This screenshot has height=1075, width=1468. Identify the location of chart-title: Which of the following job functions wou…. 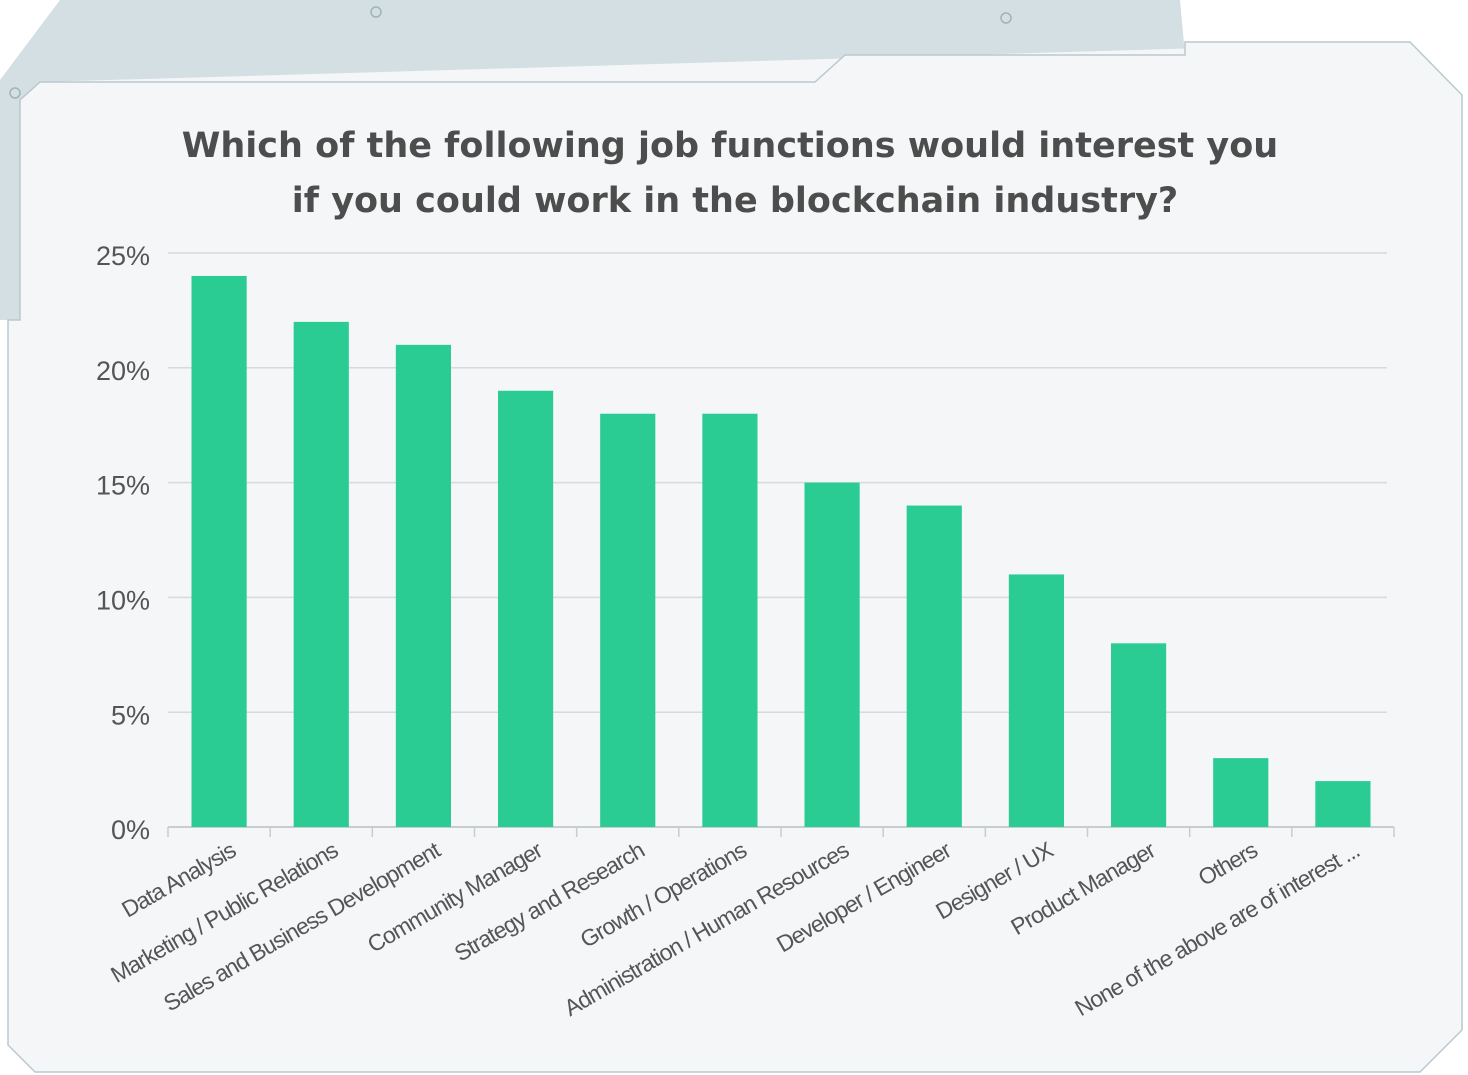
(730, 146).